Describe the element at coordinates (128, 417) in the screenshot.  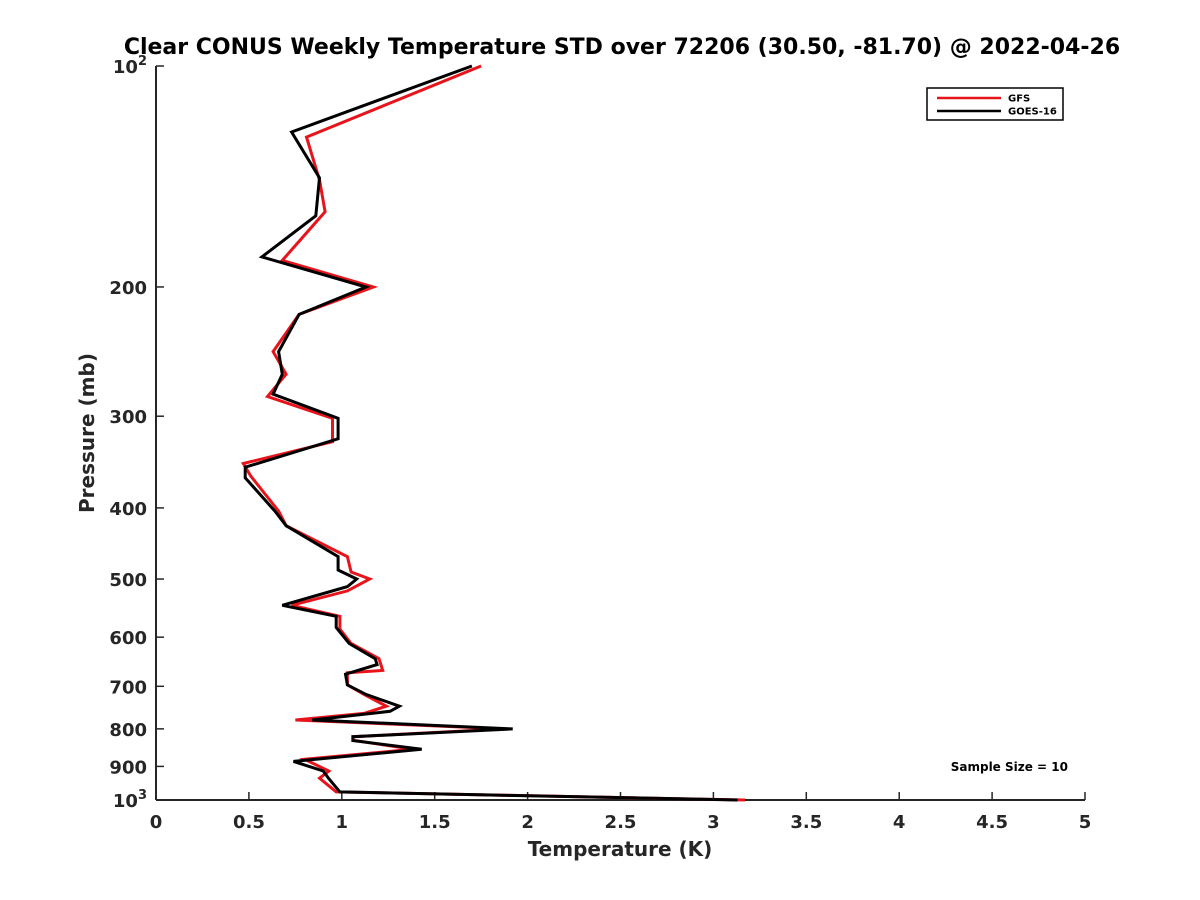
I see `y-tick-label: 300` at that location.